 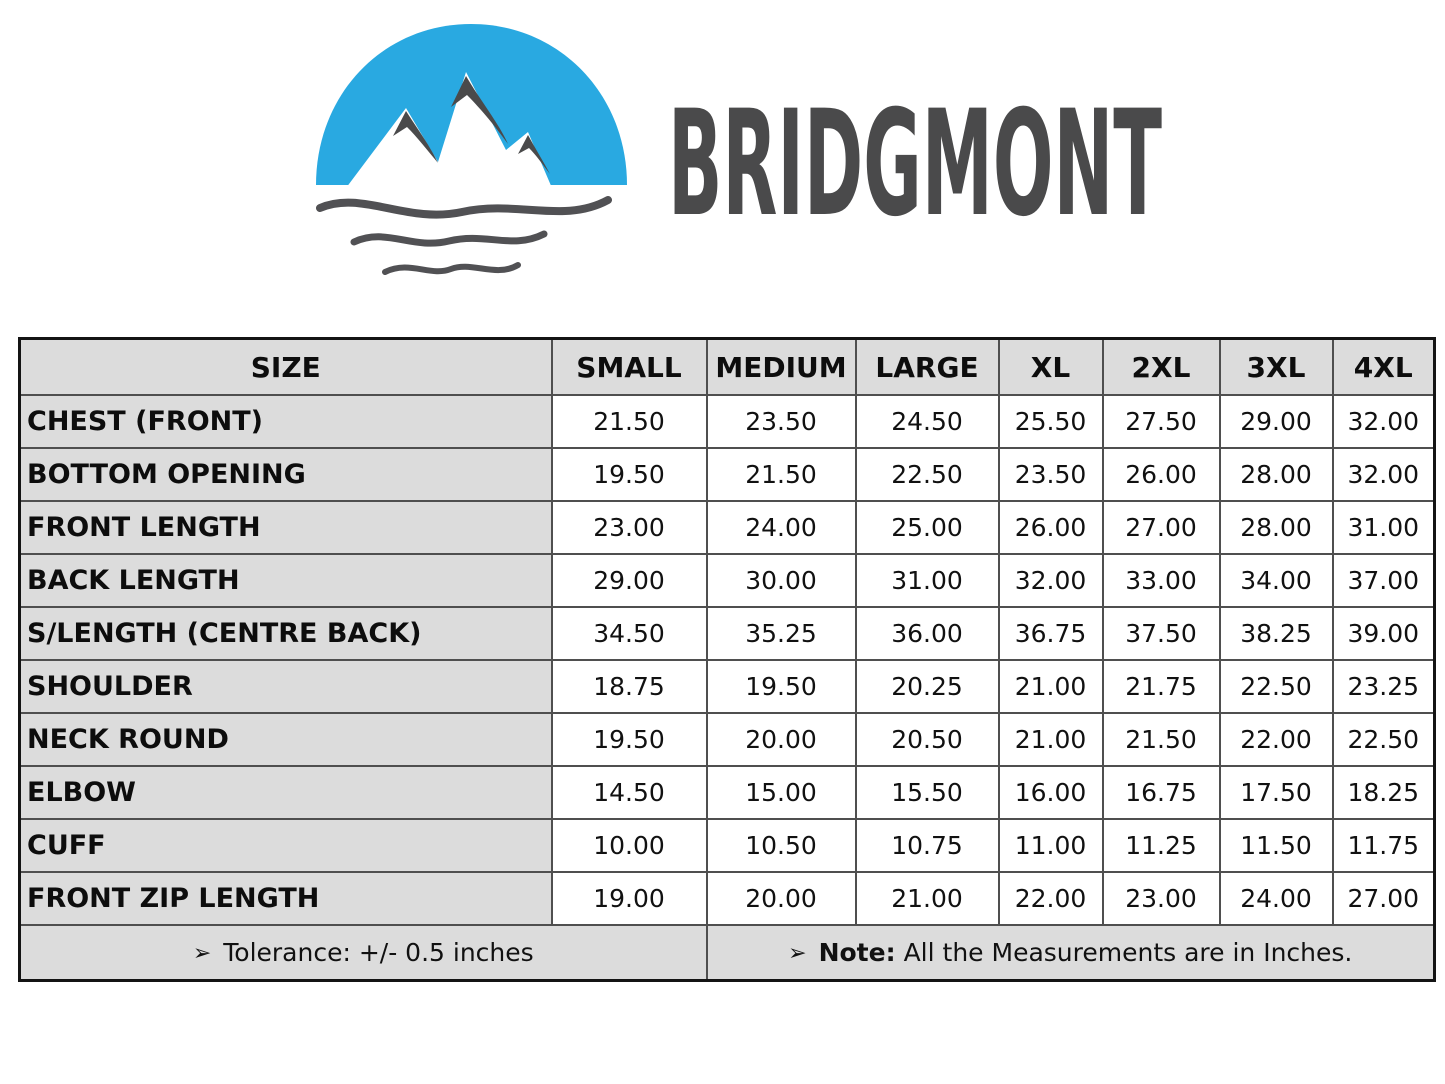 I want to click on measurement-value: 33.00, so click(x=1161, y=580).